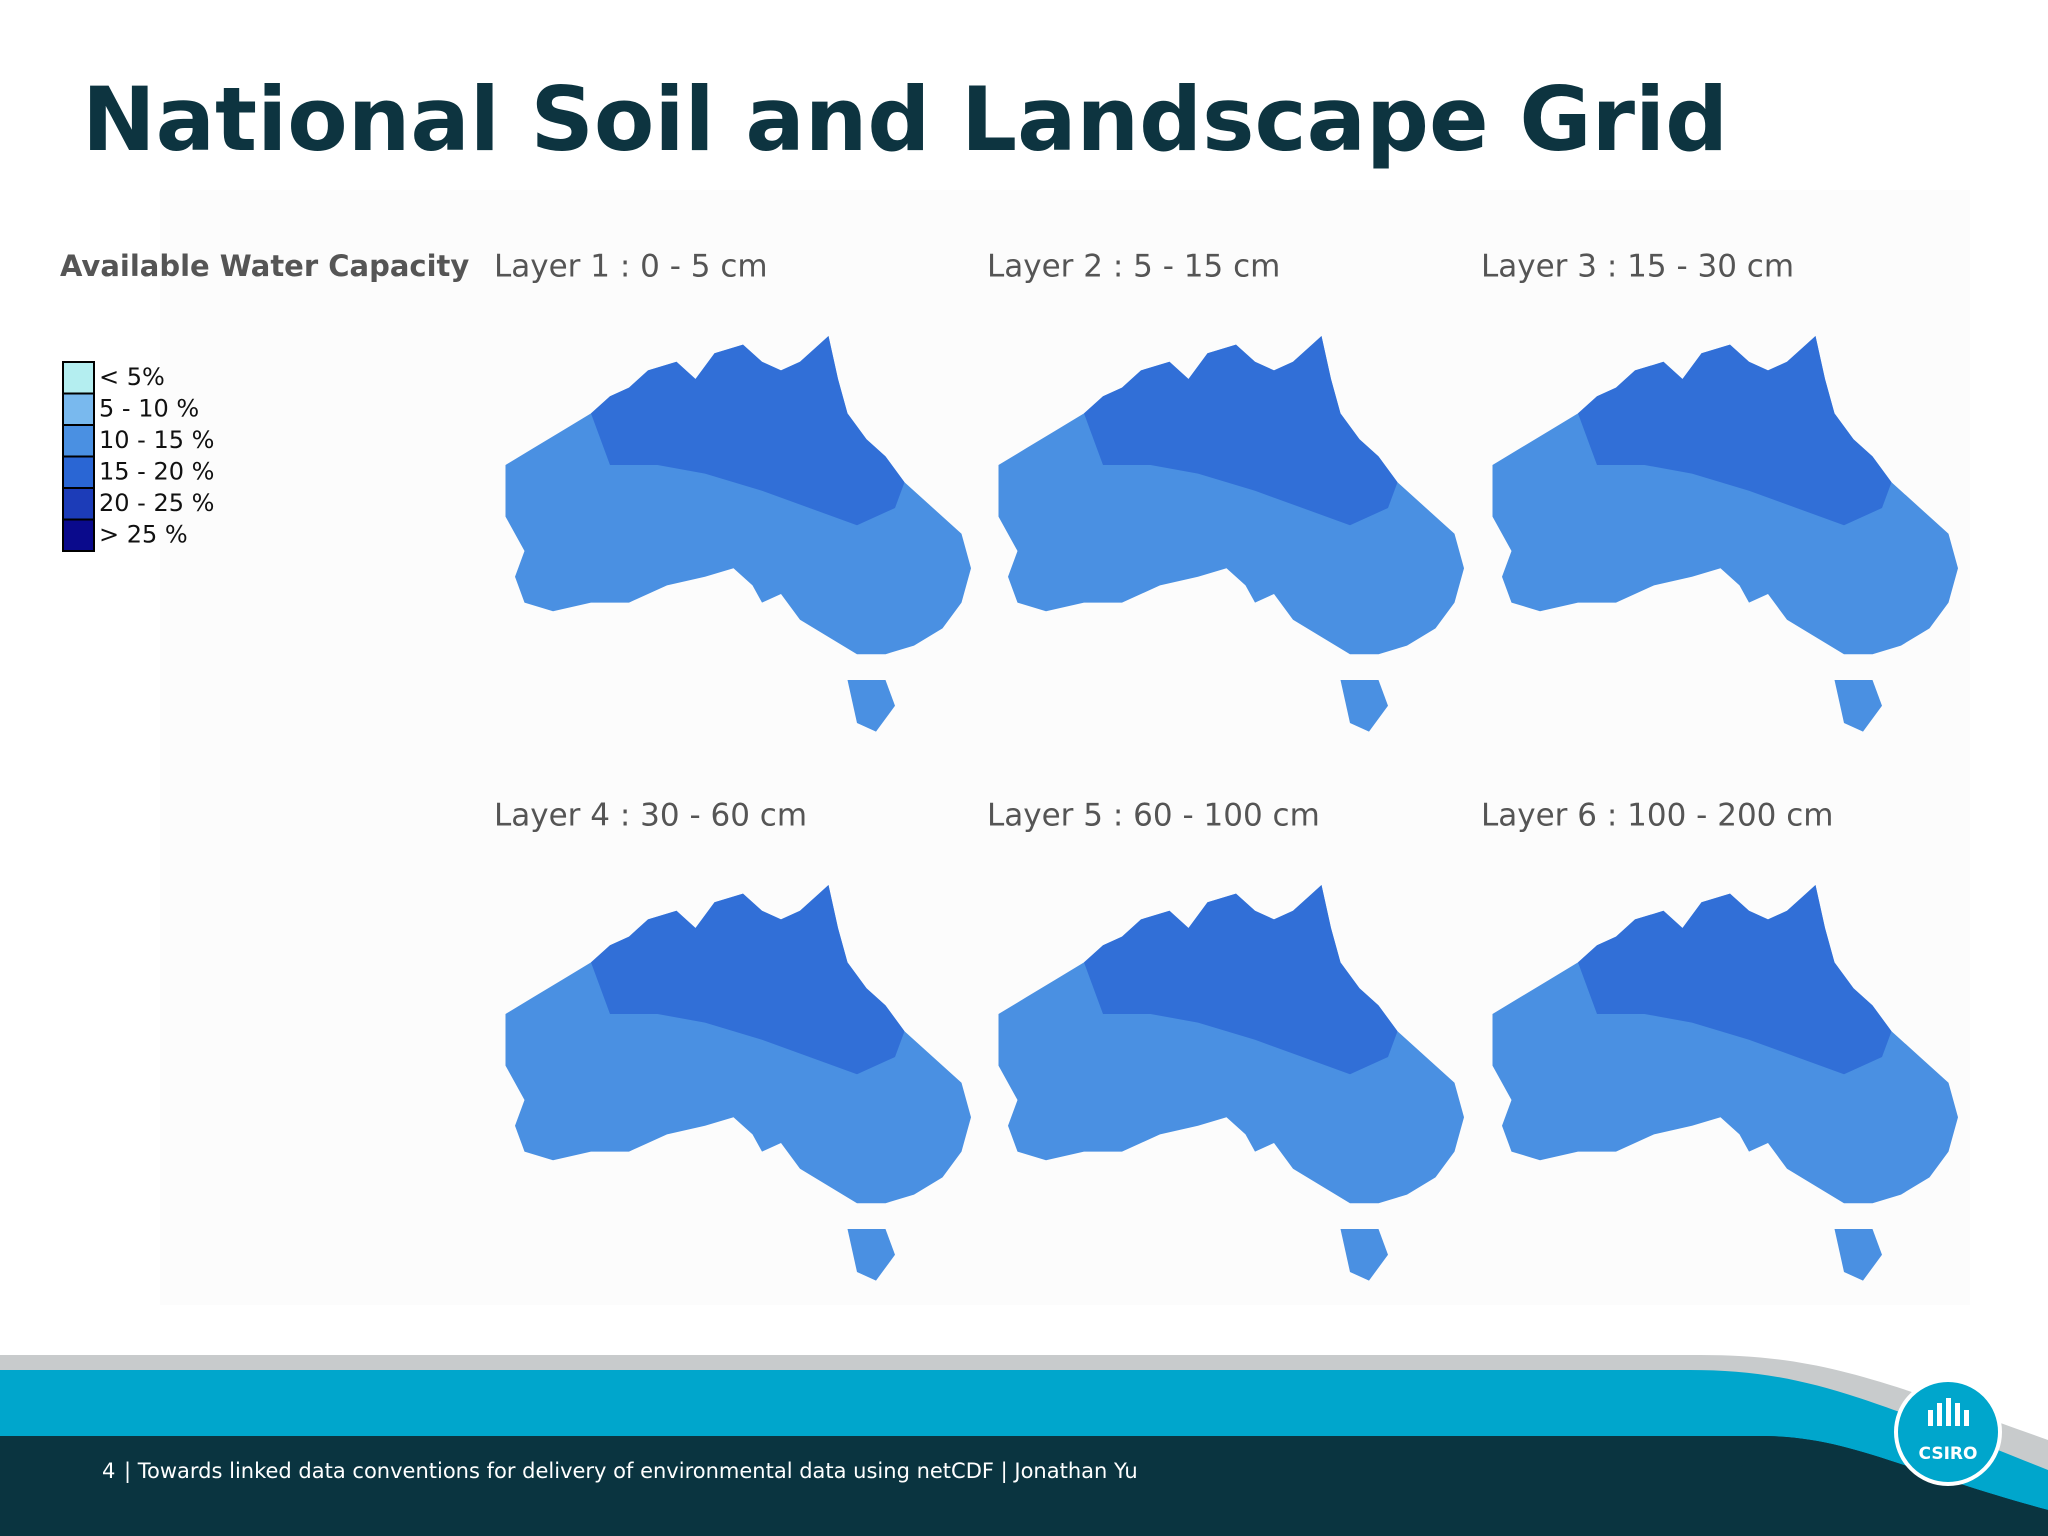 The height and width of the screenshot is (1536, 2048). I want to click on legend-label: > 25 %, so click(143, 535).